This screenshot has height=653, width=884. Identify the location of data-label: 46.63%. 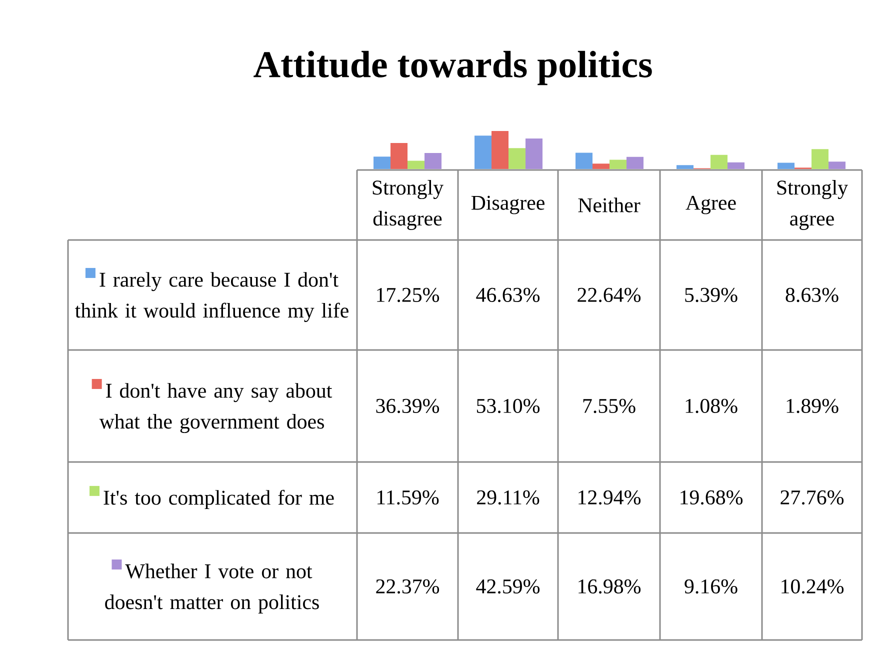
(508, 295).